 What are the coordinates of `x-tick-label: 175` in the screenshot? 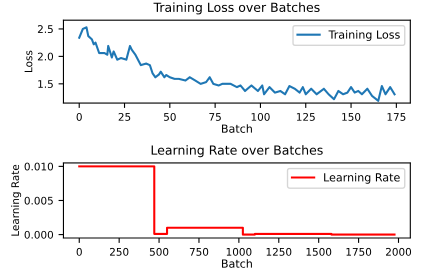 It's located at (397, 117).